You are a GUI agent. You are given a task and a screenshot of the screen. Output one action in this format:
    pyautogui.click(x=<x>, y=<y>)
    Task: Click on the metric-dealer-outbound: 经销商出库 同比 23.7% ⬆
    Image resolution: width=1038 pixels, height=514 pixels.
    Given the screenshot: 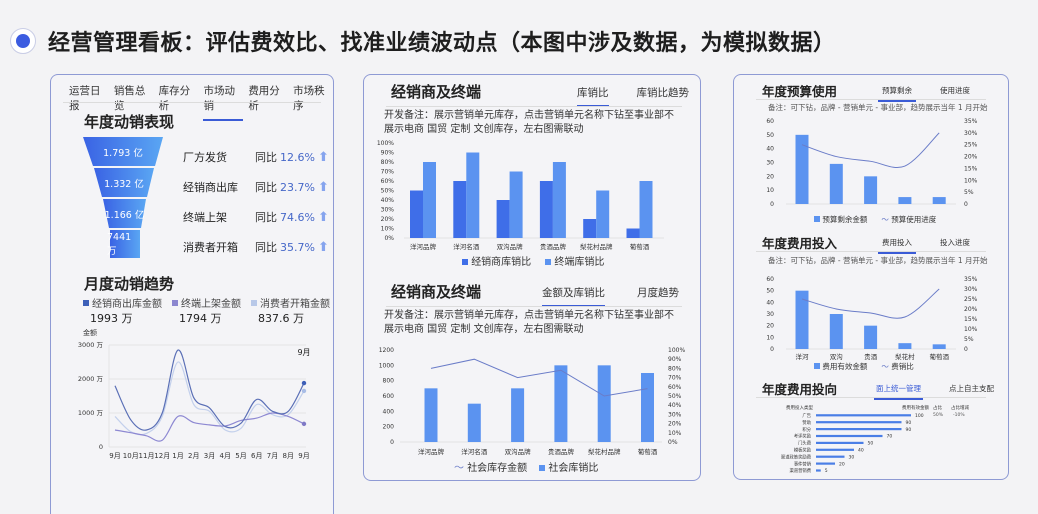 What is the action you would take?
    pyautogui.click(x=256, y=187)
    